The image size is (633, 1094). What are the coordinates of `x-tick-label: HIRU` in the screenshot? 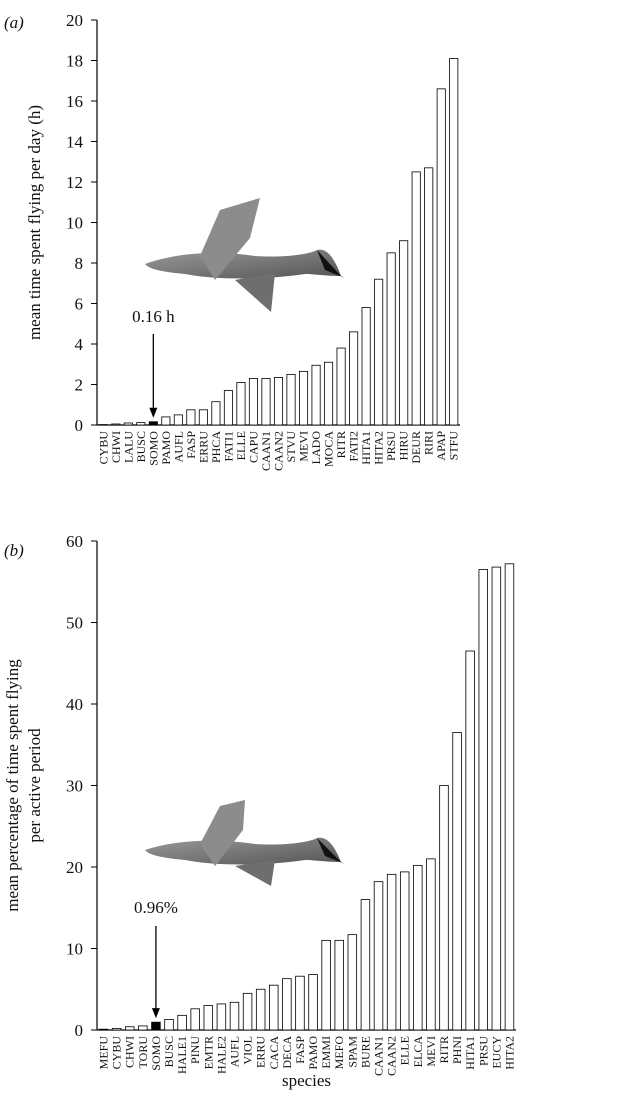 It's located at (404, 446).